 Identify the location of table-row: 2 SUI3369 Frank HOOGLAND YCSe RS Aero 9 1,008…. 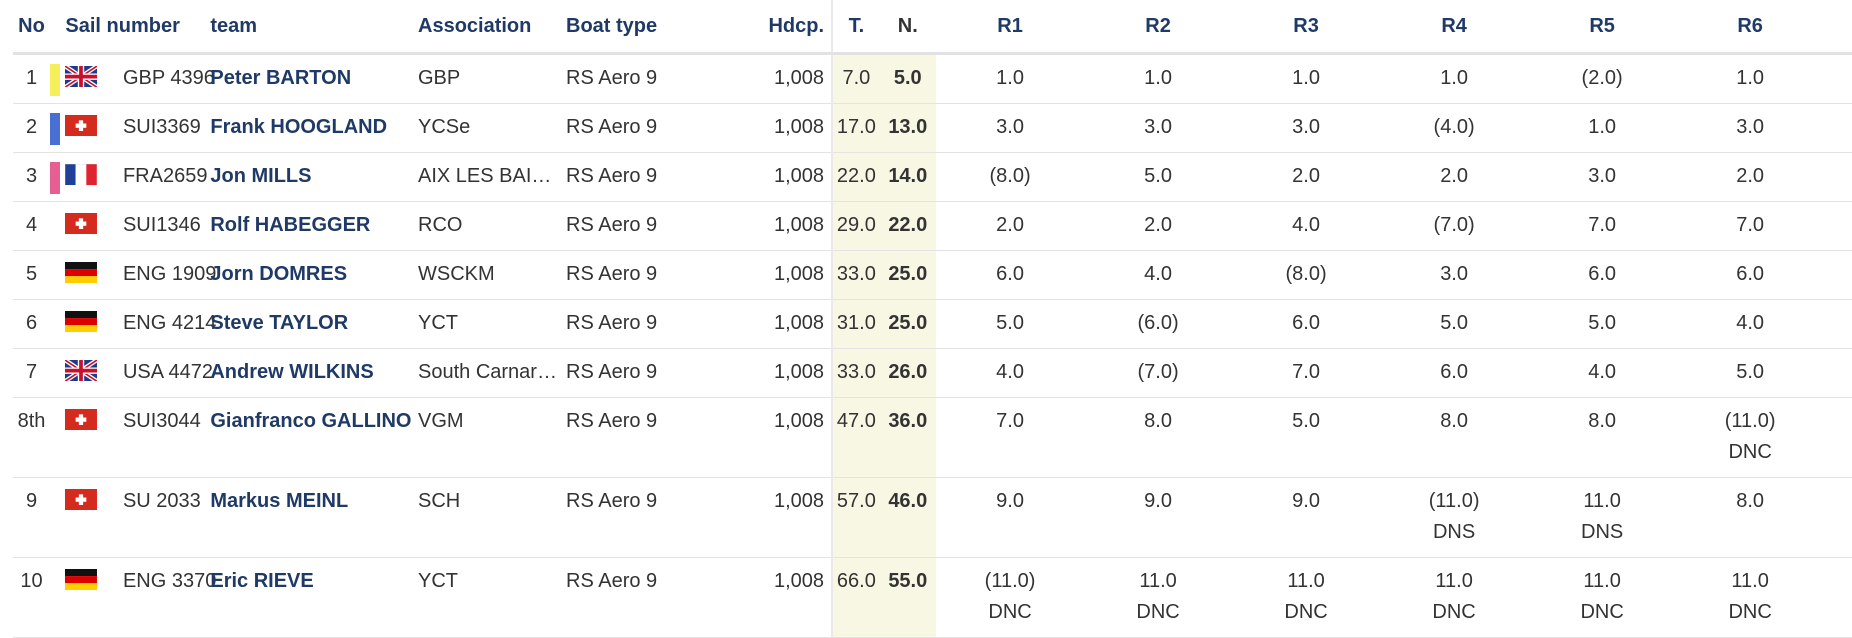
(932, 128).